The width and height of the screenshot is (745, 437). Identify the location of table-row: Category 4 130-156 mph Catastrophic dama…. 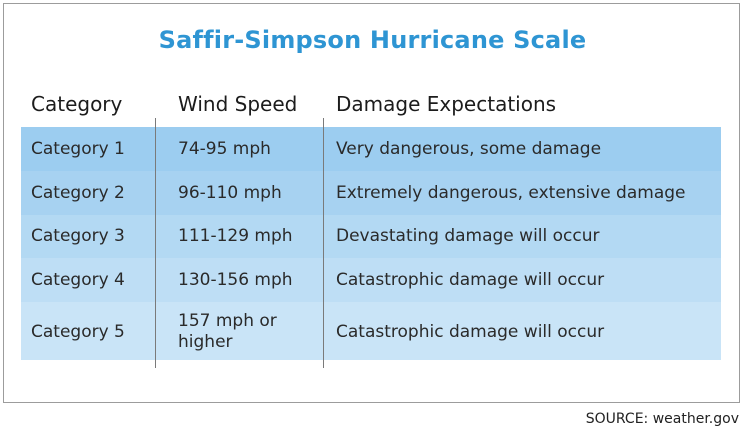
(371, 280).